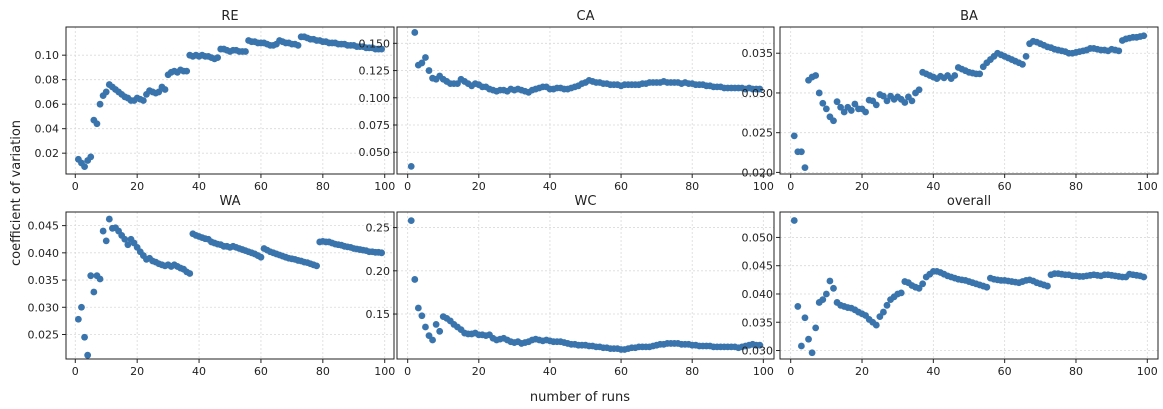 The width and height of the screenshot is (1163, 409). What do you see at coordinates (375, 98) in the screenshot?
I see `y-tick-label: 0.100` at bounding box center [375, 98].